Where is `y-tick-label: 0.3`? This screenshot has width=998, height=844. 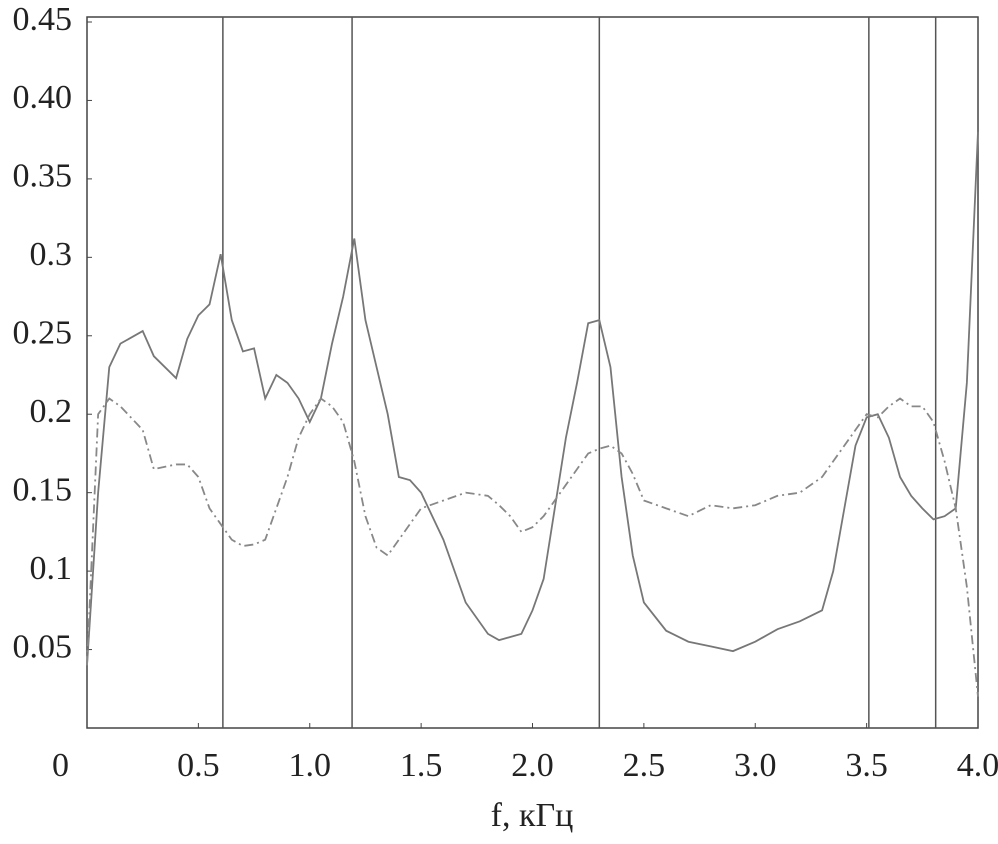
y-tick-label: 0.3 is located at coordinates (51, 254).